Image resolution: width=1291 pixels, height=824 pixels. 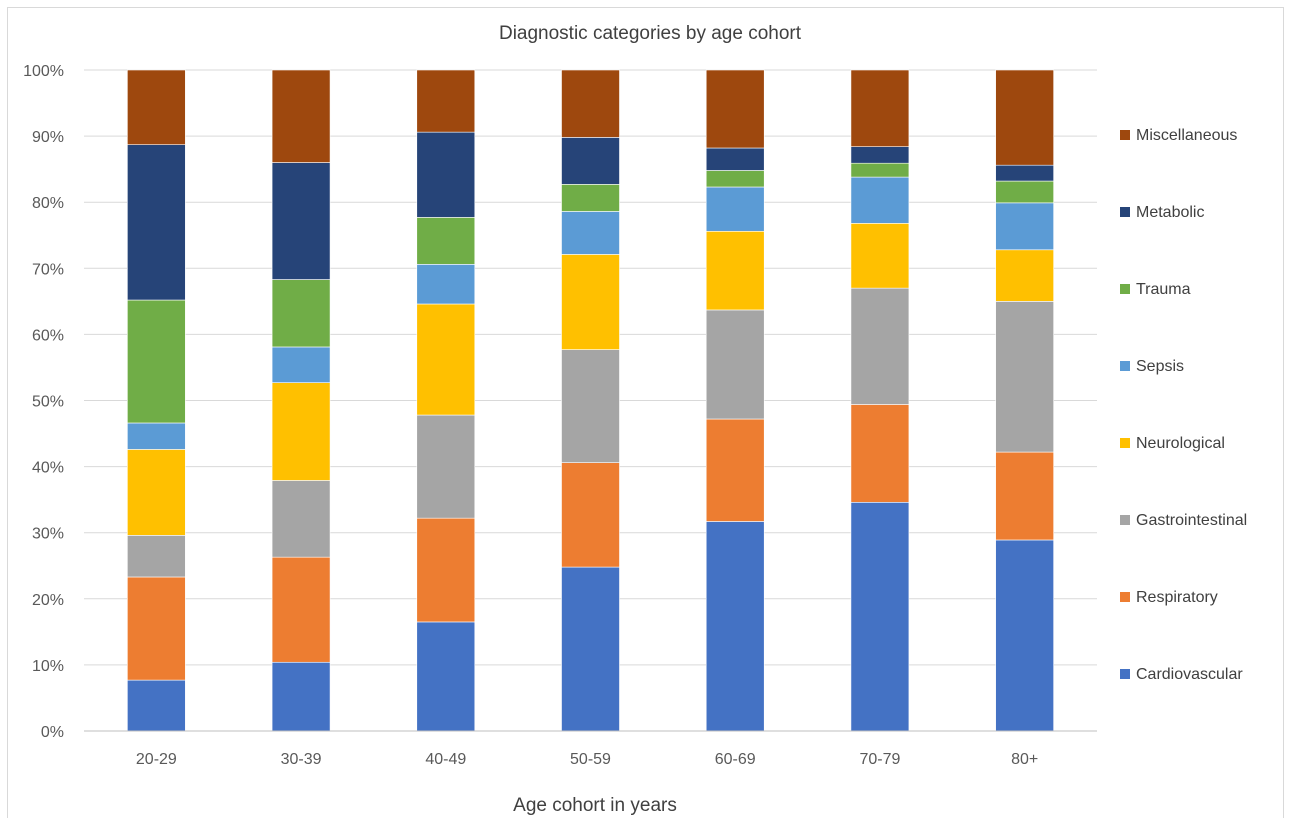 What do you see at coordinates (1024, 173) in the screenshot?
I see `bar-segment-metabolic-80+` at bounding box center [1024, 173].